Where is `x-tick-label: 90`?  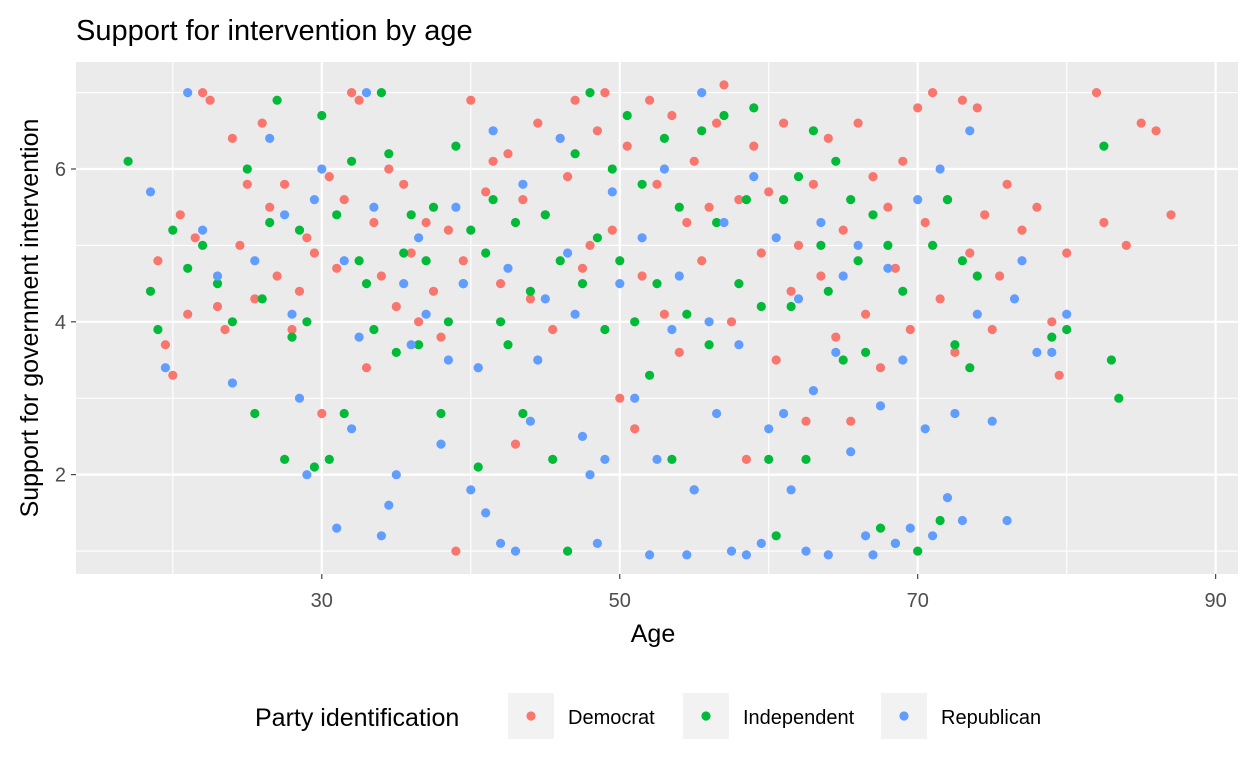 x-tick-label: 90 is located at coordinates (1216, 601).